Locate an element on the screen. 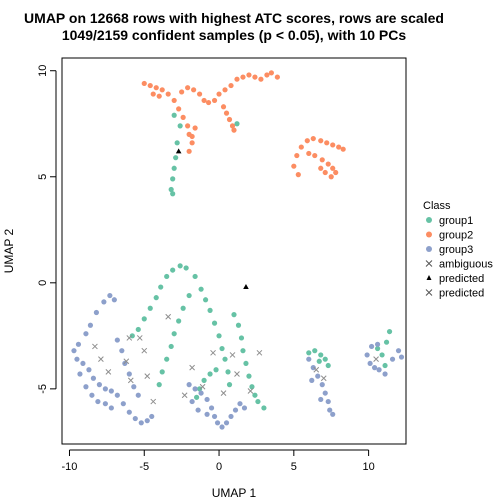  series-ambiguous is located at coordinates (235, 359).